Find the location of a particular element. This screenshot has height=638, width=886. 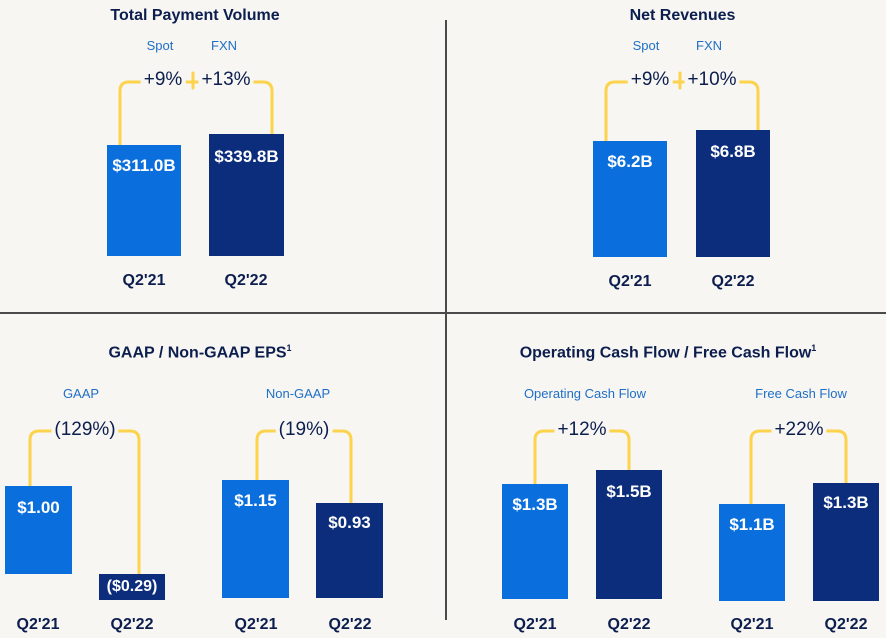

bar-value-label: $1.00 is located at coordinates (38, 507).